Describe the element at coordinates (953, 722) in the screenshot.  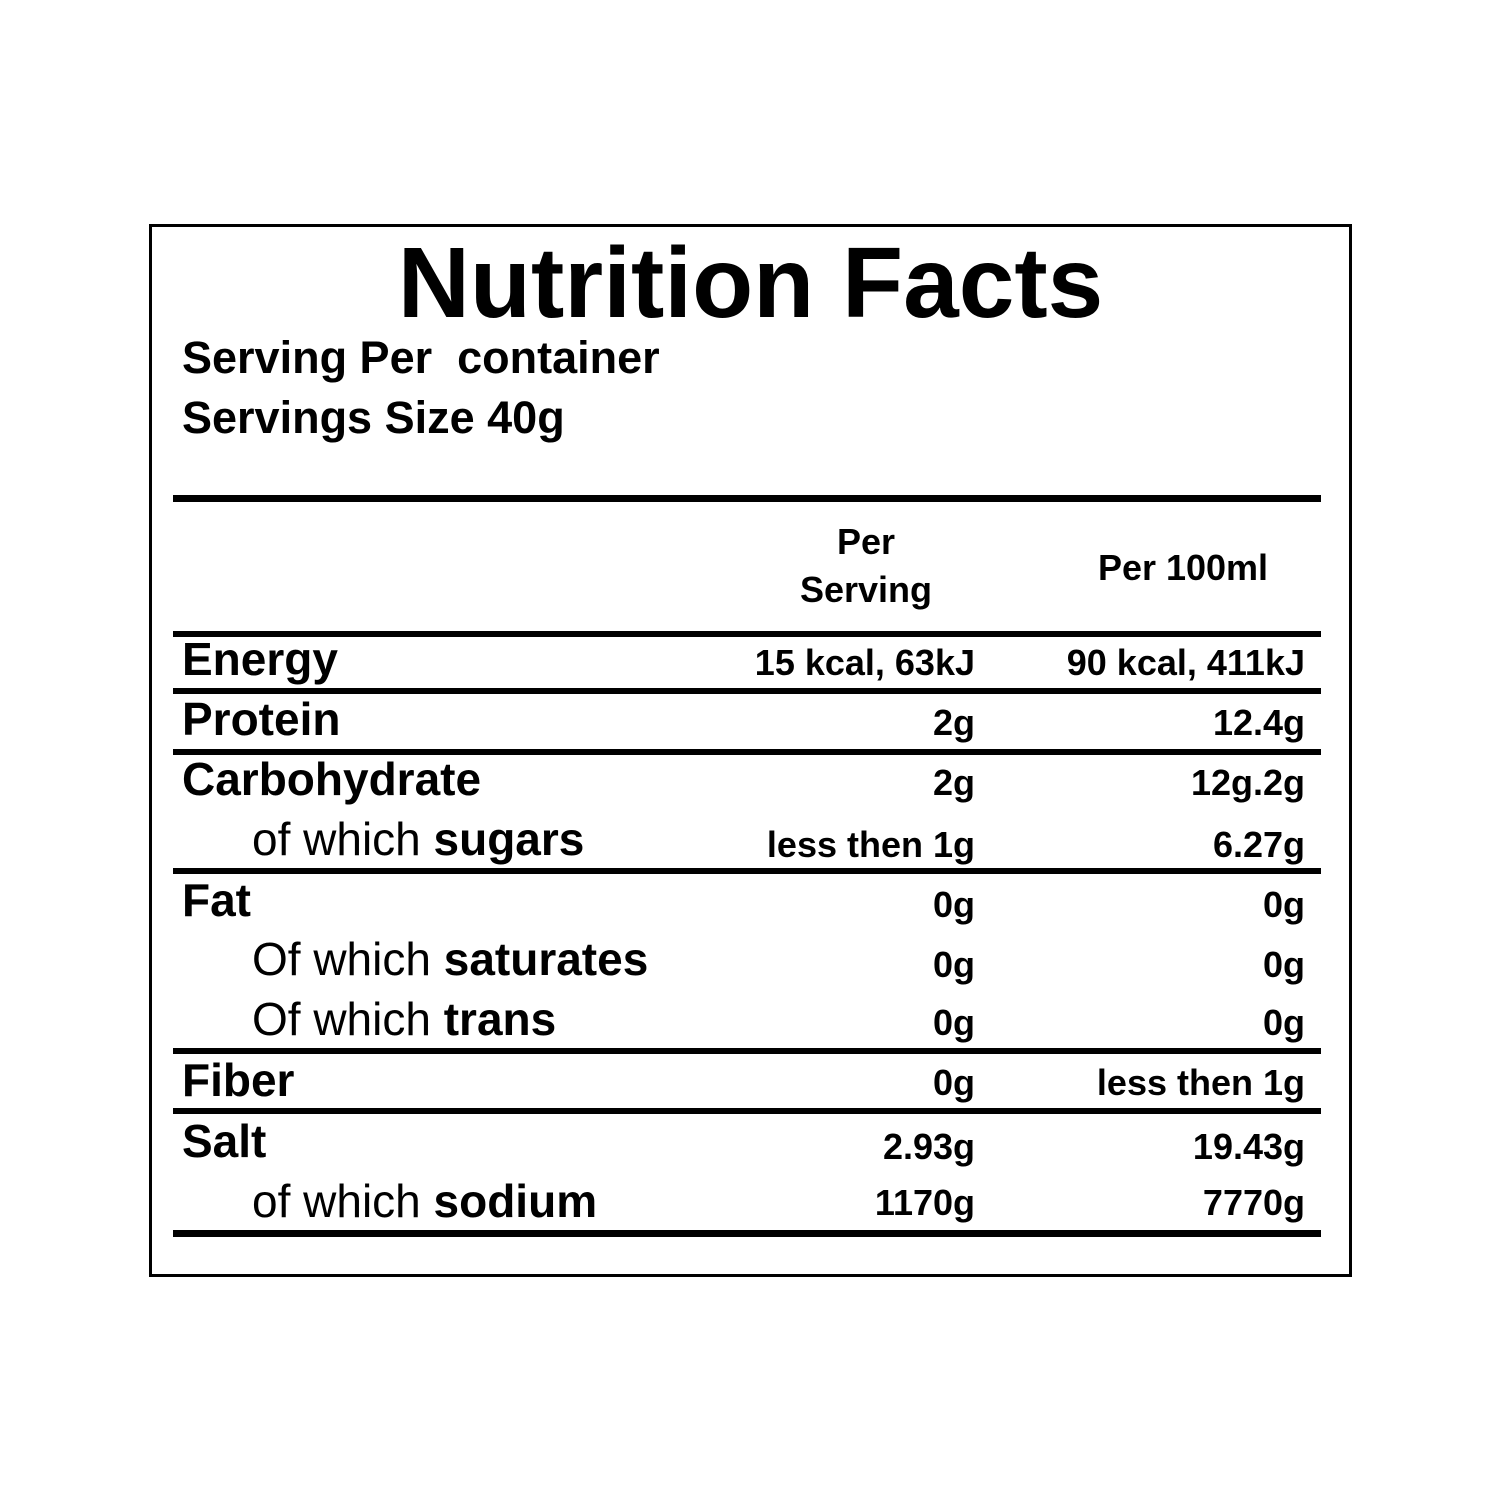
I see `value-protein-per-serving: 2g` at that location.